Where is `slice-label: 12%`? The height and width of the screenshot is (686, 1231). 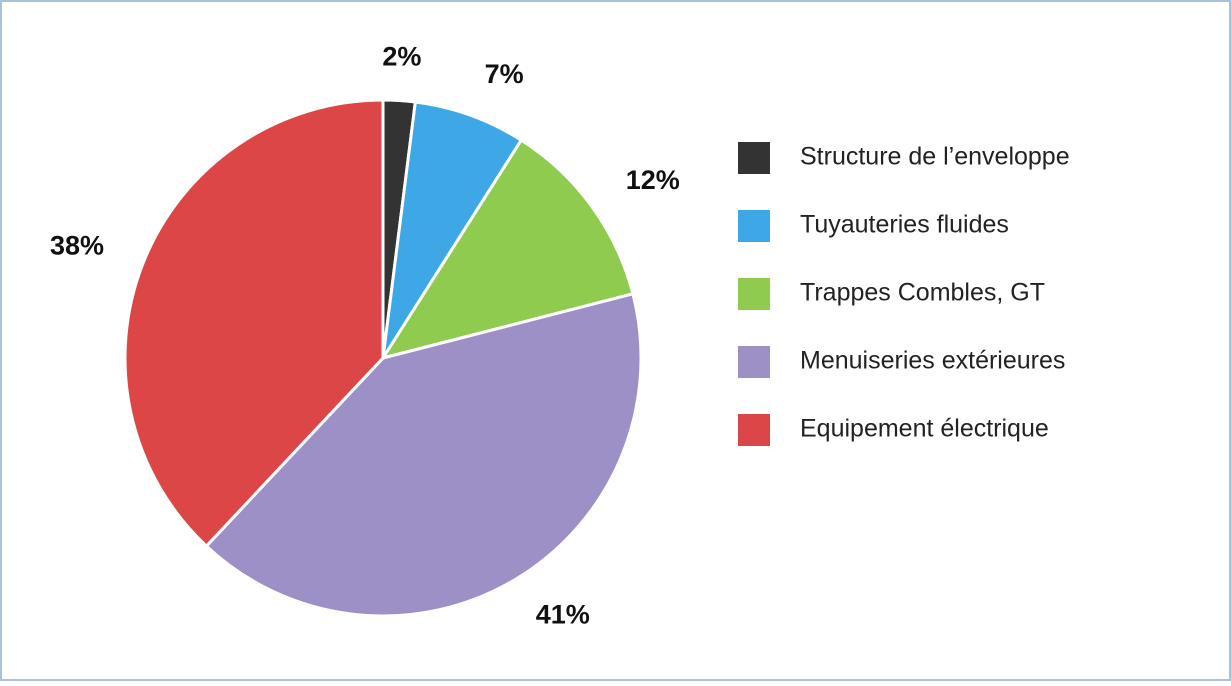 slice-label: 12% is located at coordinates (653, 180).